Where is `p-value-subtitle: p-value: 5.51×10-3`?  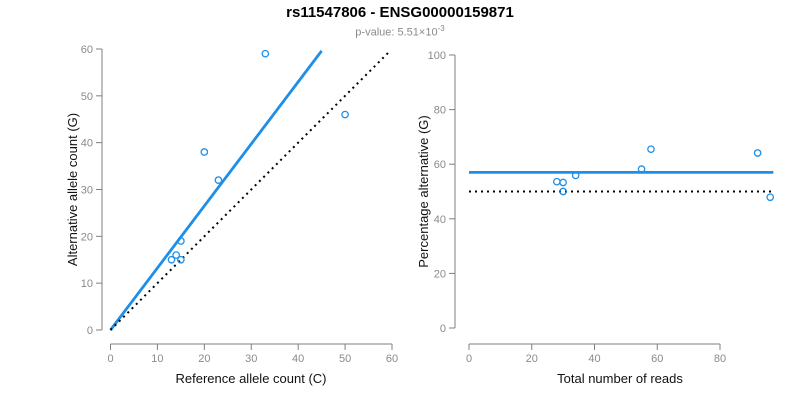 p-value-subtitle: p-value: 5.51×10-3 is located at coordinates (400, 31).